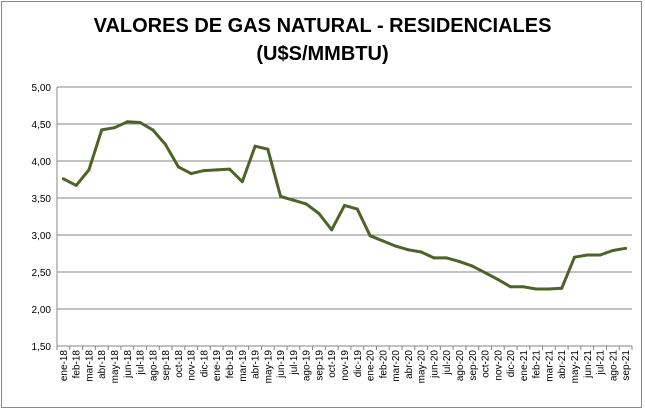  Describe the element at coordinates (447, 363) in the screenshot. I see `x-tick-label: jul-20` at that location.